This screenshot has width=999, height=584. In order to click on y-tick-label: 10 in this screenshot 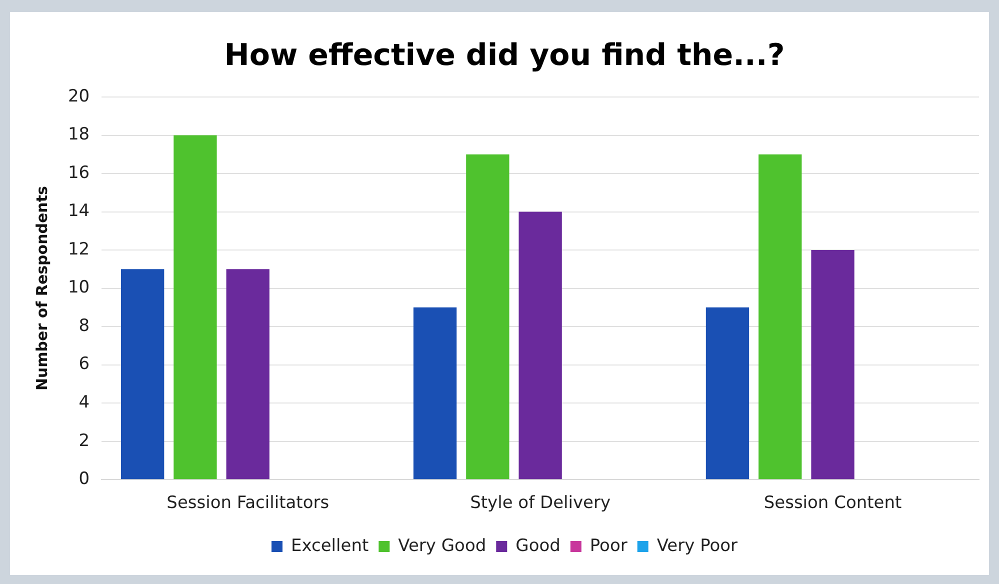, I will do `click(79, 288)`.